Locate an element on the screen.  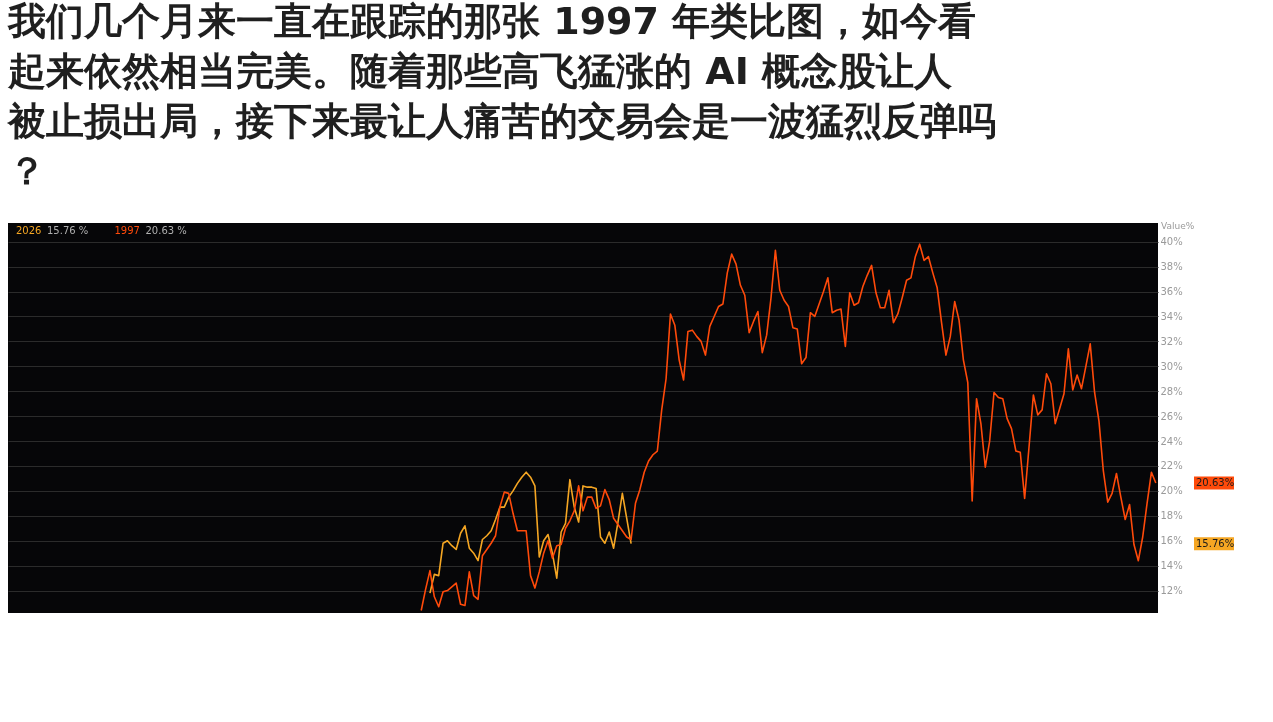
y-tick-label: 38% is located at coordinates (1171, 267).